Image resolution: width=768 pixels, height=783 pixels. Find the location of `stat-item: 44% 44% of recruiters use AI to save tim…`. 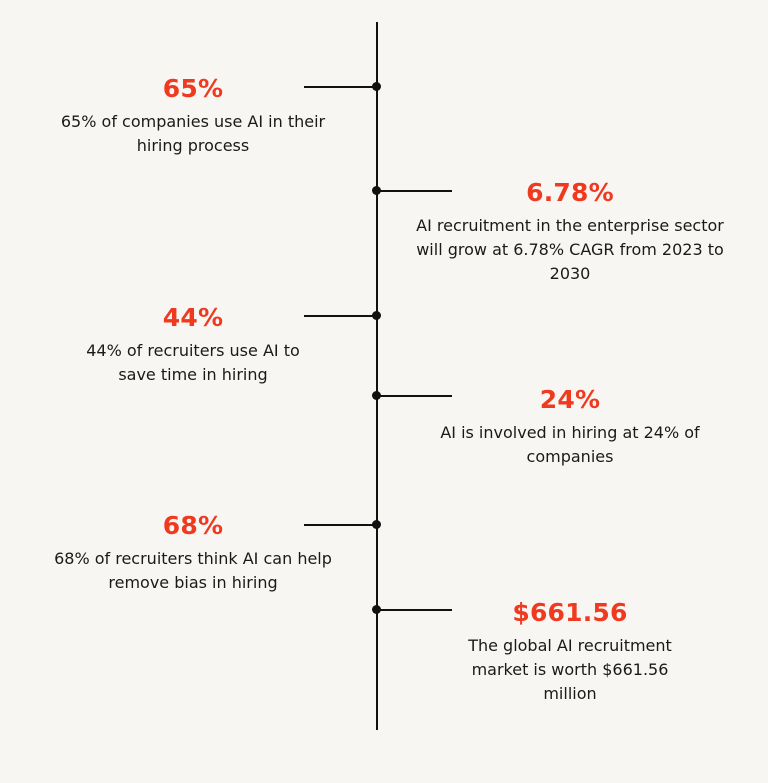

stat-item: 44% 44% of recruiters use AI to save tim… is located at coordinates (193, 345).